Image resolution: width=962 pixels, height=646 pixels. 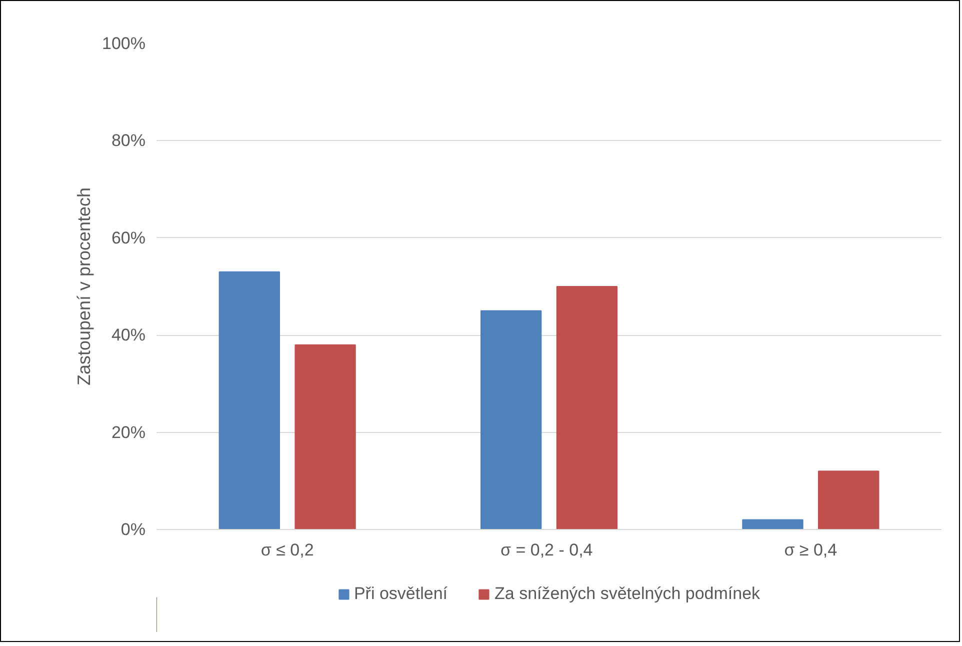 What do you see at coordinates (401, 594) in the screenshot?
I see `legend-label: Při osvětlení` at bounding box center [401, 594].